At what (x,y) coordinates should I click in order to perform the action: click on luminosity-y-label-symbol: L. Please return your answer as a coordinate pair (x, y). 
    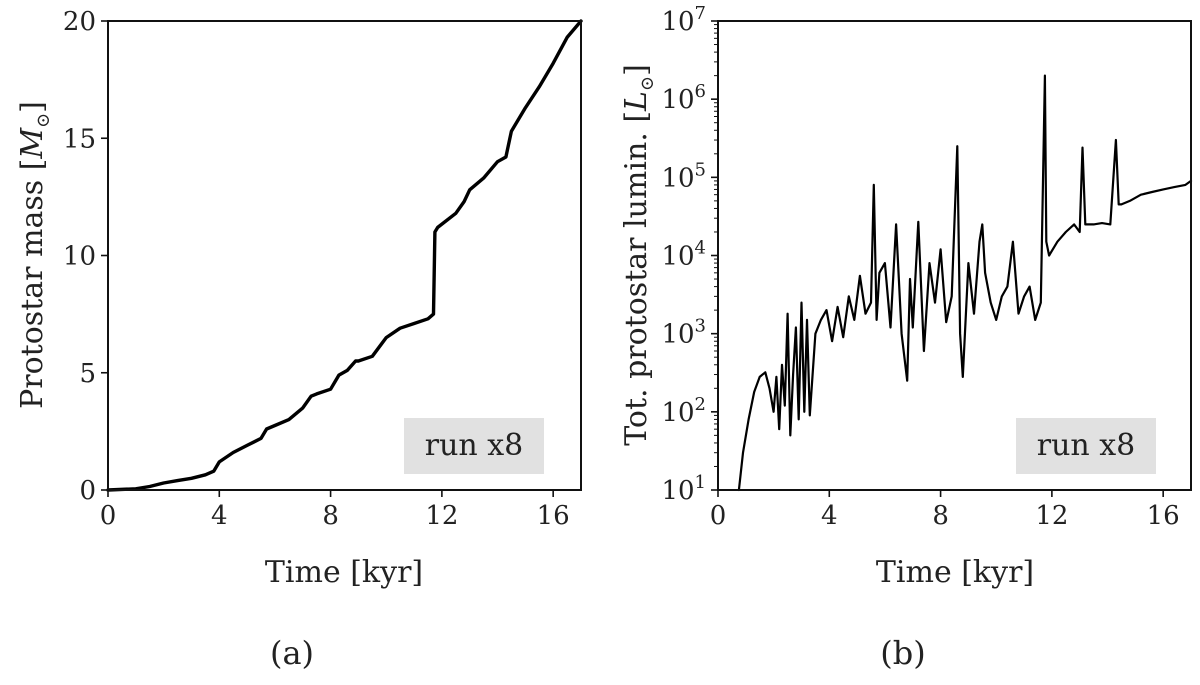
    Looking at the image, I should click on (636, 101).